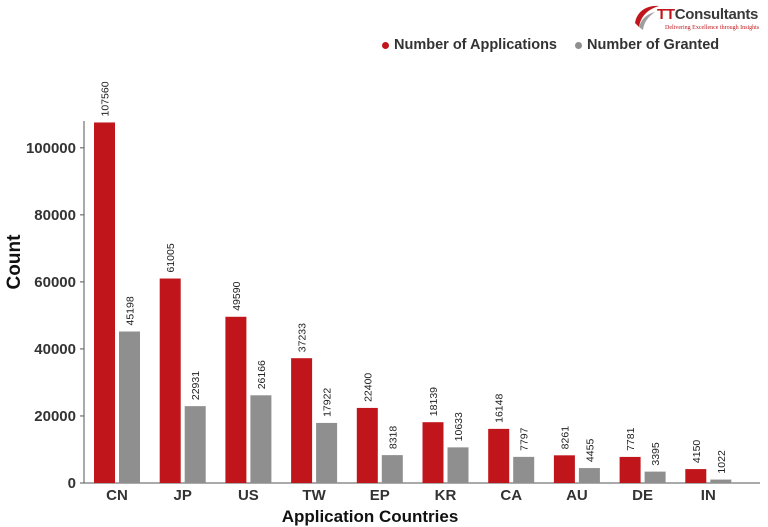 The image size is (768, 527). I want to click on x-tick-label: EP, so click(380, 495).